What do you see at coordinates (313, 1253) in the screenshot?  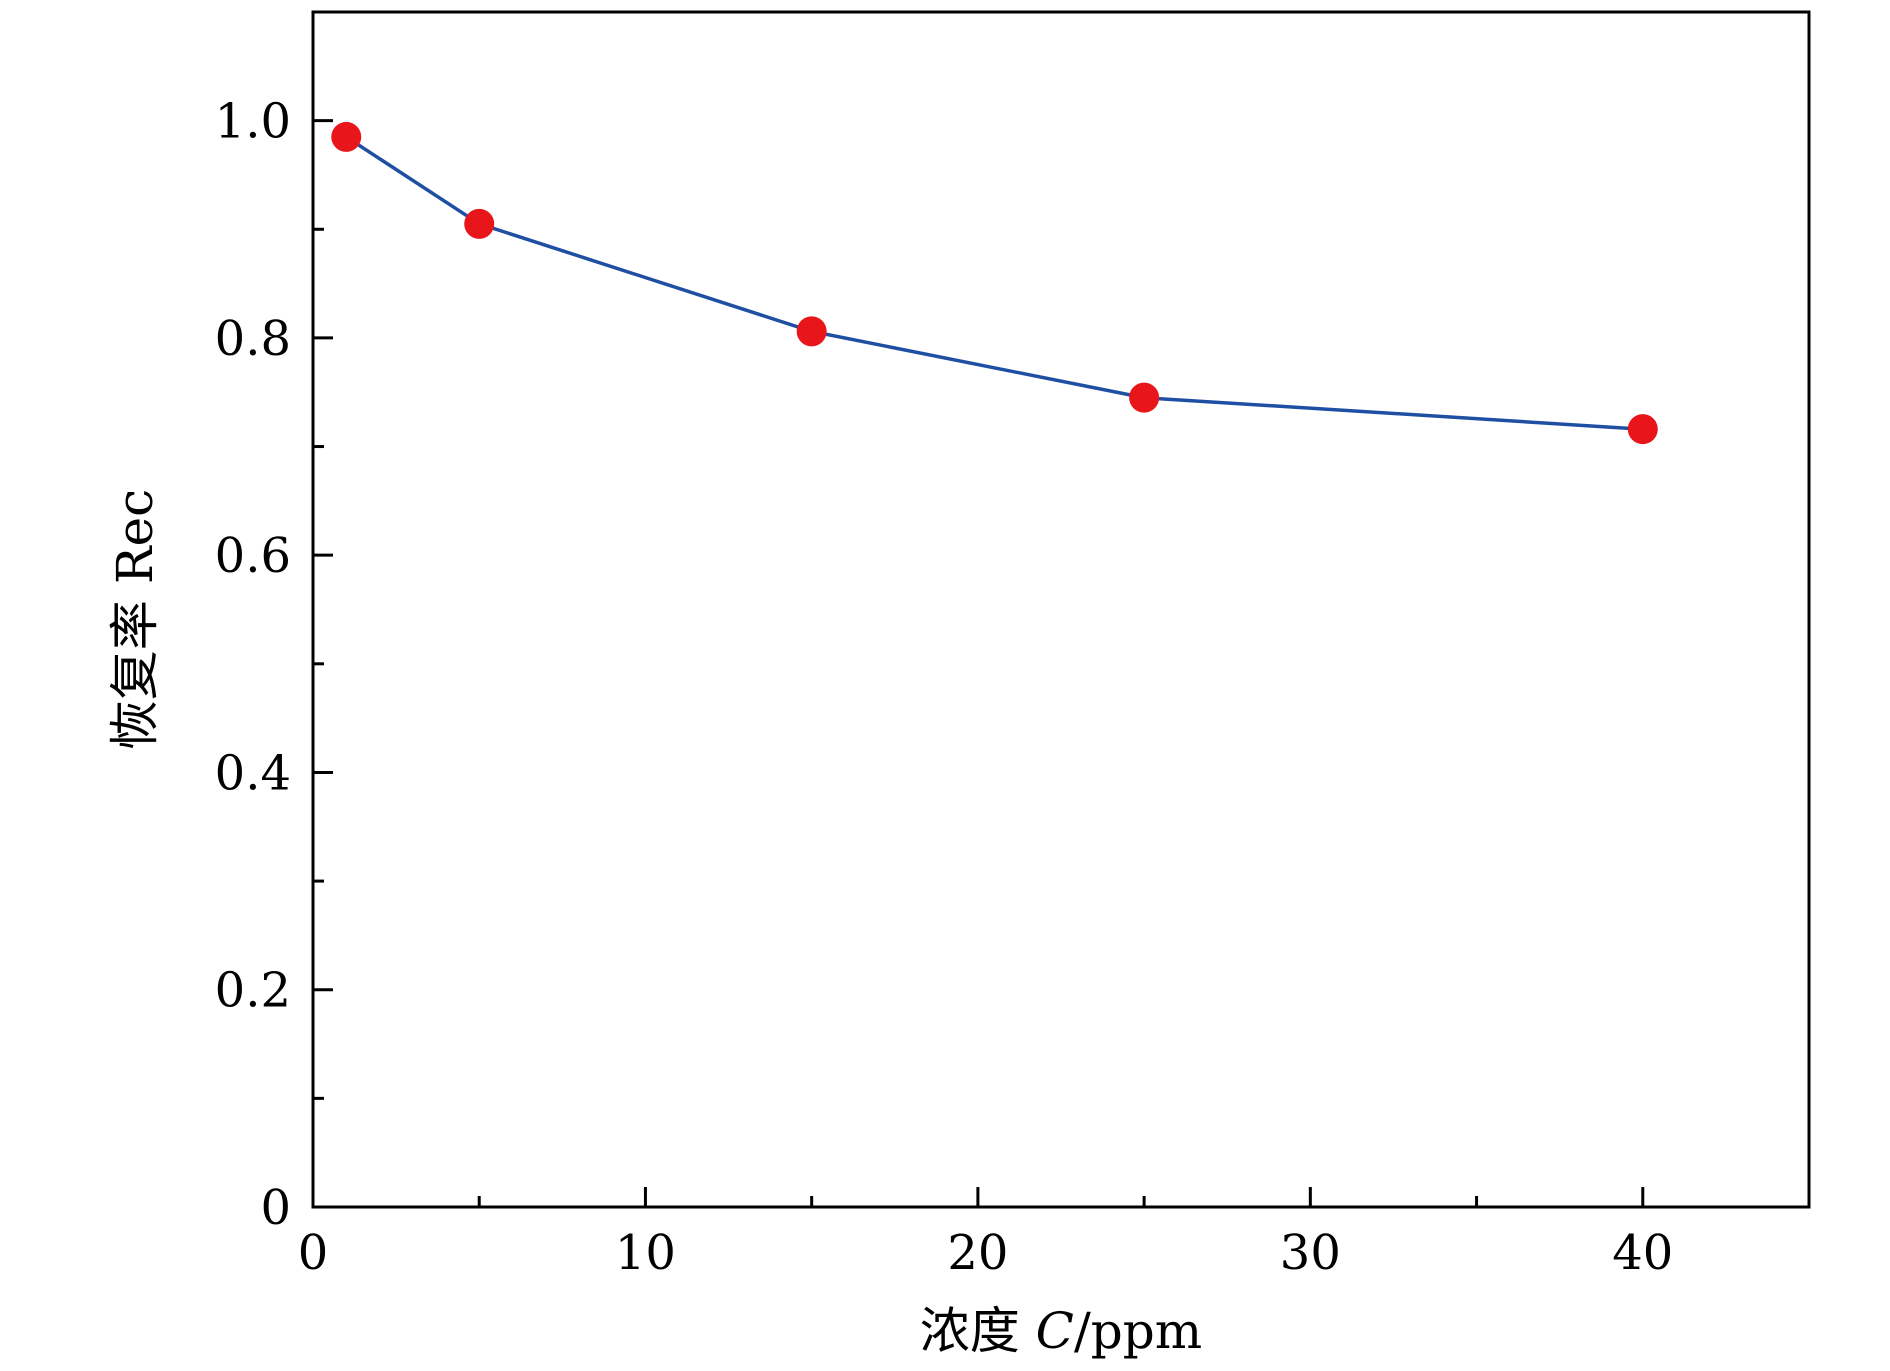 I see `x-tick-label: 0` at bounding box center [313, 1253].